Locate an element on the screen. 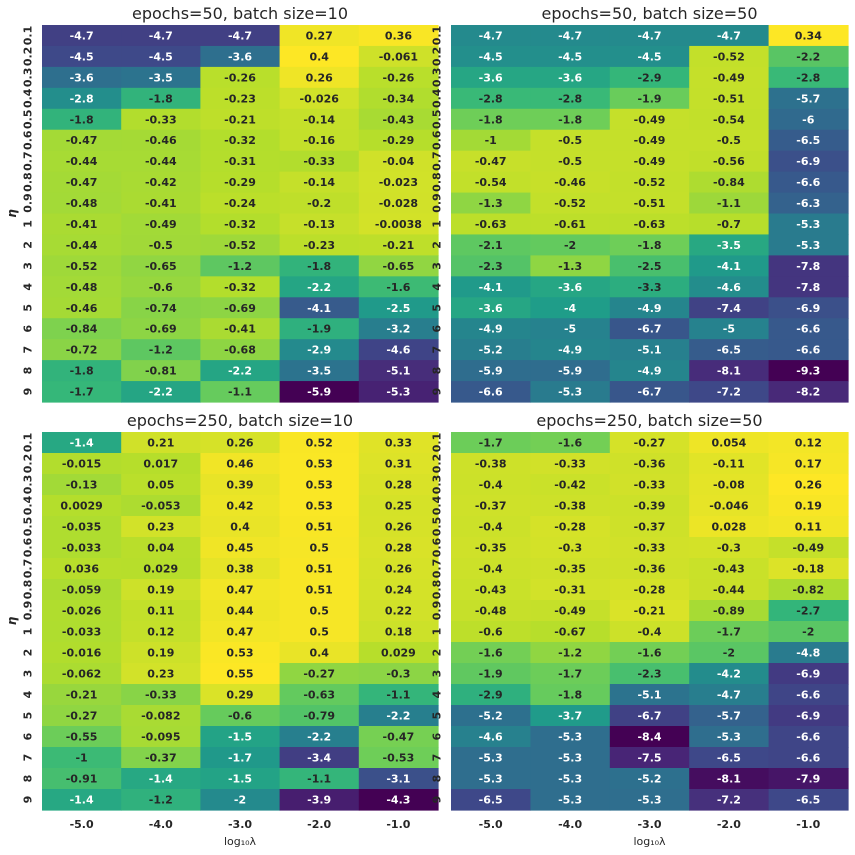 Image resolution: width=855 pixels, height=855 pixels. cell-value-label: 0.52 is located at coordinates (319, 443).